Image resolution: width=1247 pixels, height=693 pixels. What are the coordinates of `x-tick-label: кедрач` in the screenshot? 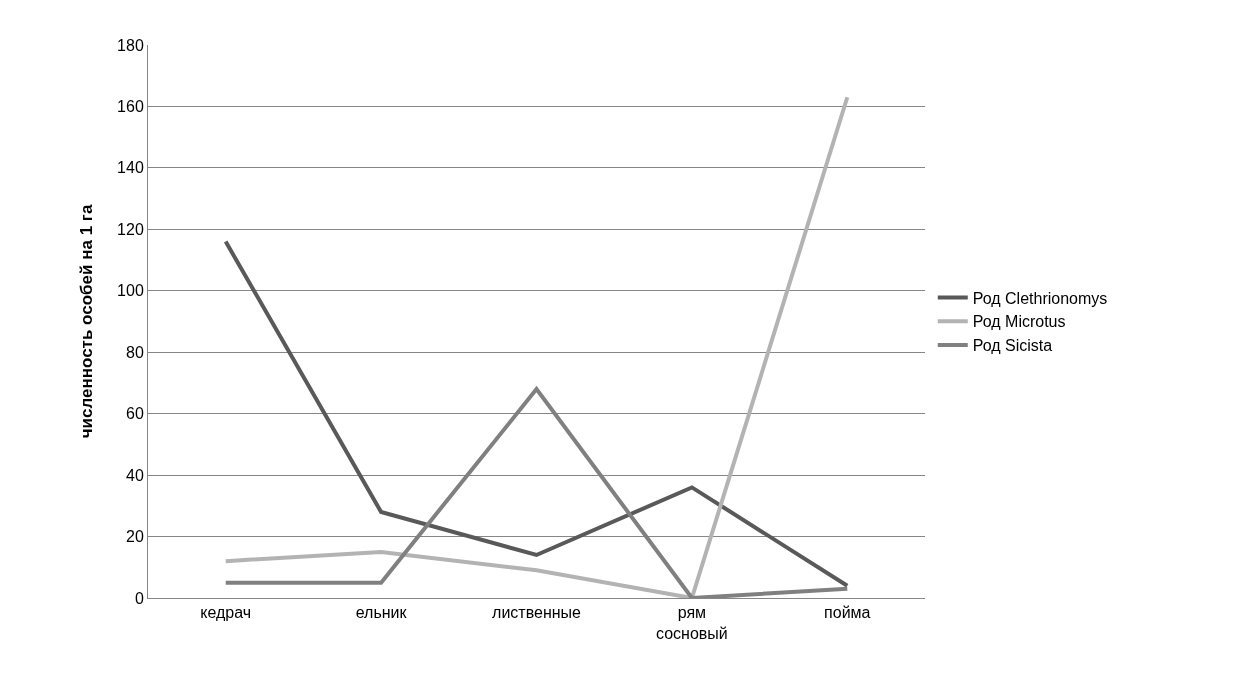 It's located at (226, 613).